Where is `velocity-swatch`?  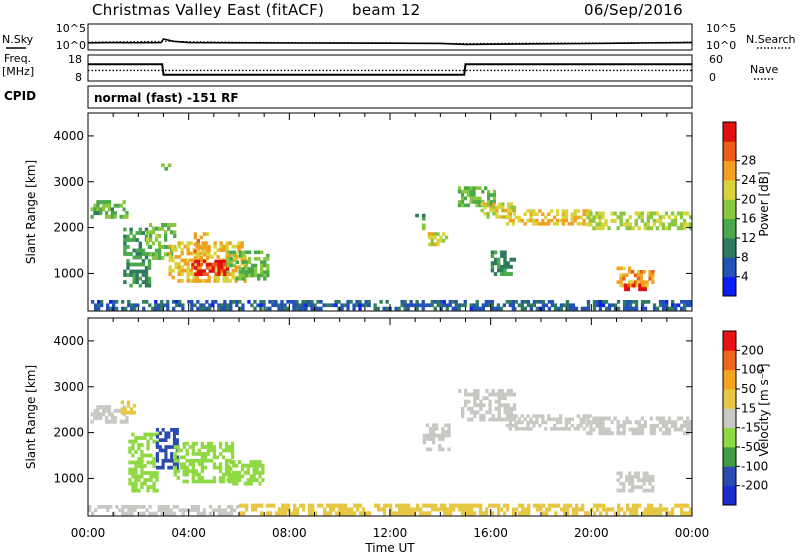 velocity-swatch is located at coordinates (729, 495).